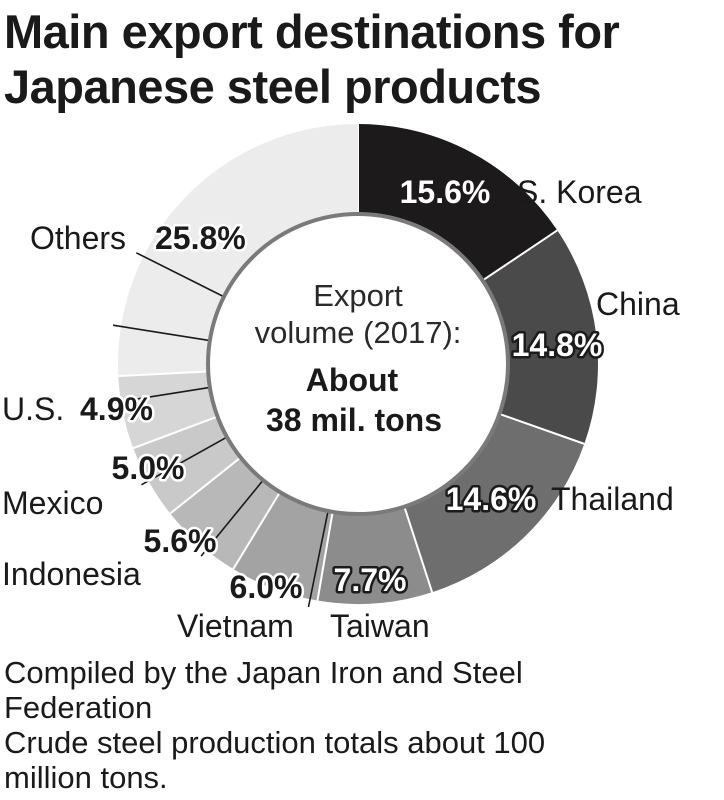 The height and width of the screenshot is (800, 724). What do you see at coordinates (358, 295) in the screenshot?
I see `center-label-line-1: Export` at bounding box center [358, 295].